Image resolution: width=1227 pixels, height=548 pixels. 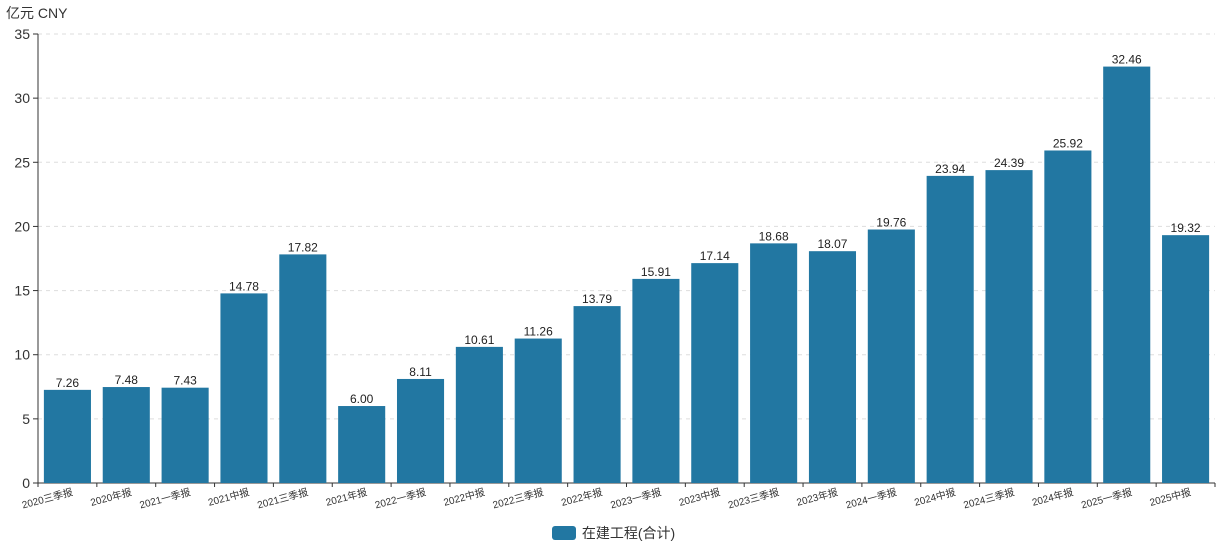 What do you see at coordinates (518, 498) in the screenshot?
I see `x-tick-label: 2022三季报` at bounding box center [518, 498].